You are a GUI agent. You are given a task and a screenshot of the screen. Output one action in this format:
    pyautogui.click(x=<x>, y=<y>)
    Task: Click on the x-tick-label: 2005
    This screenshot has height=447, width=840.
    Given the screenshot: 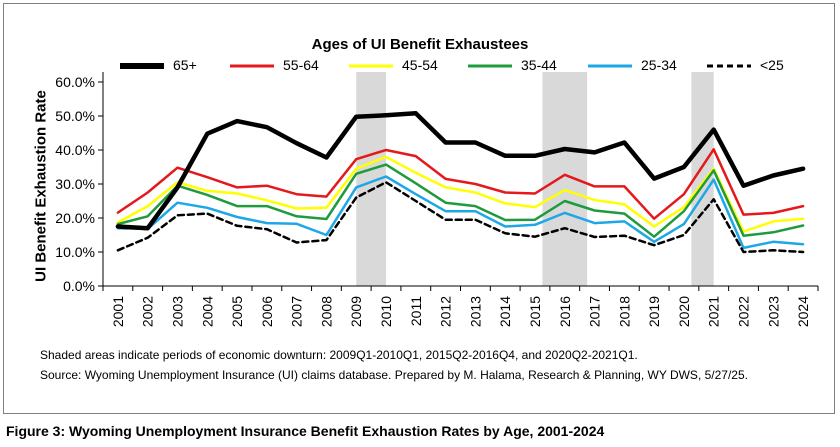 What is the action you would take?
    pyautogui.click(x=237, y=311)
    